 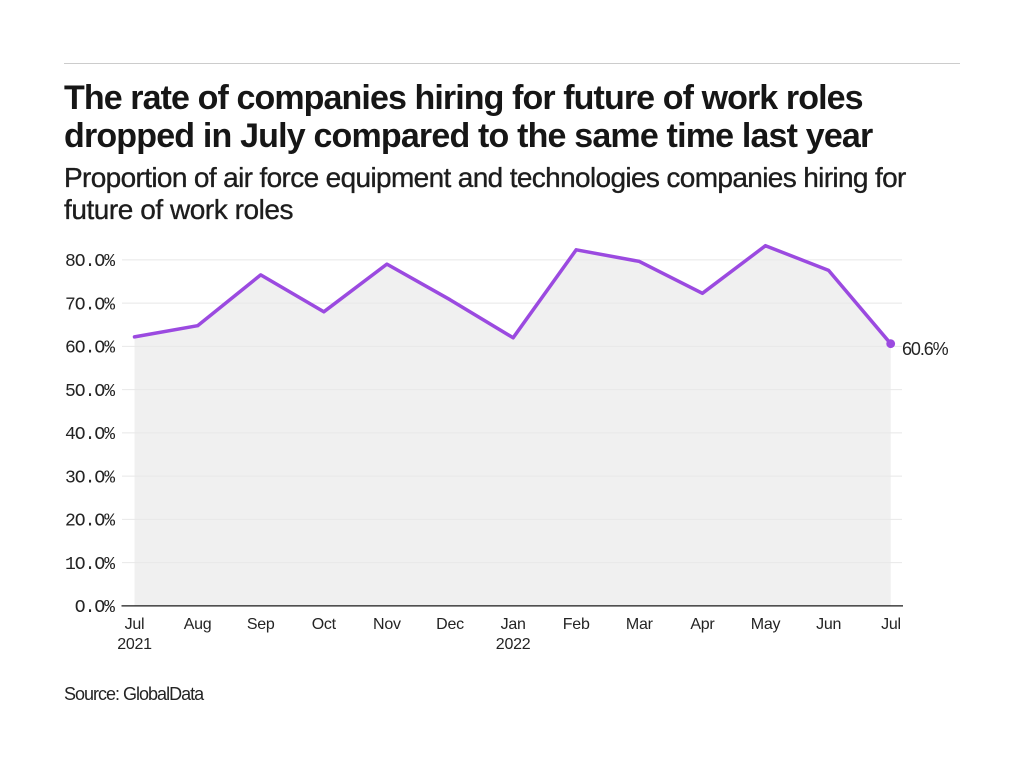 What do you see at coordinates (640, 624) in the screenshot?
I see `svg-text: Mar` at bounding box center [640, 624].